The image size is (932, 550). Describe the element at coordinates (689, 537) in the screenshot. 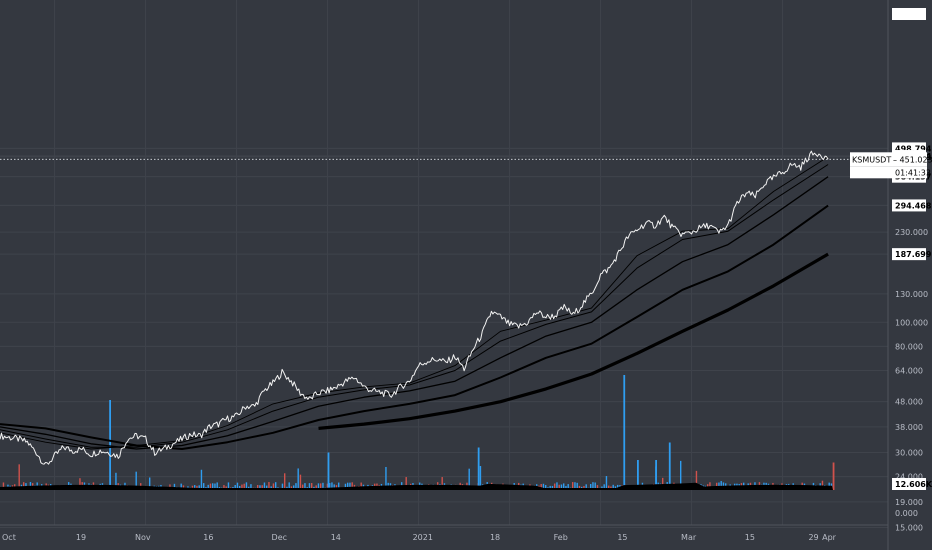

I see `x-tick-label: Mar` at that location.